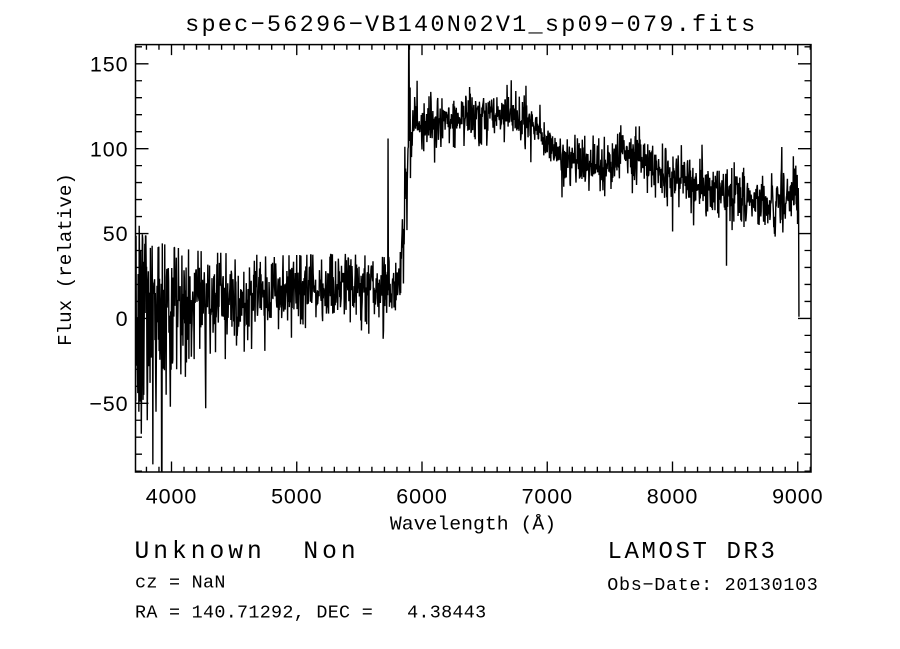 The image size is (900, 649). I want to click on svg-text: 5000, so click(296, 497).